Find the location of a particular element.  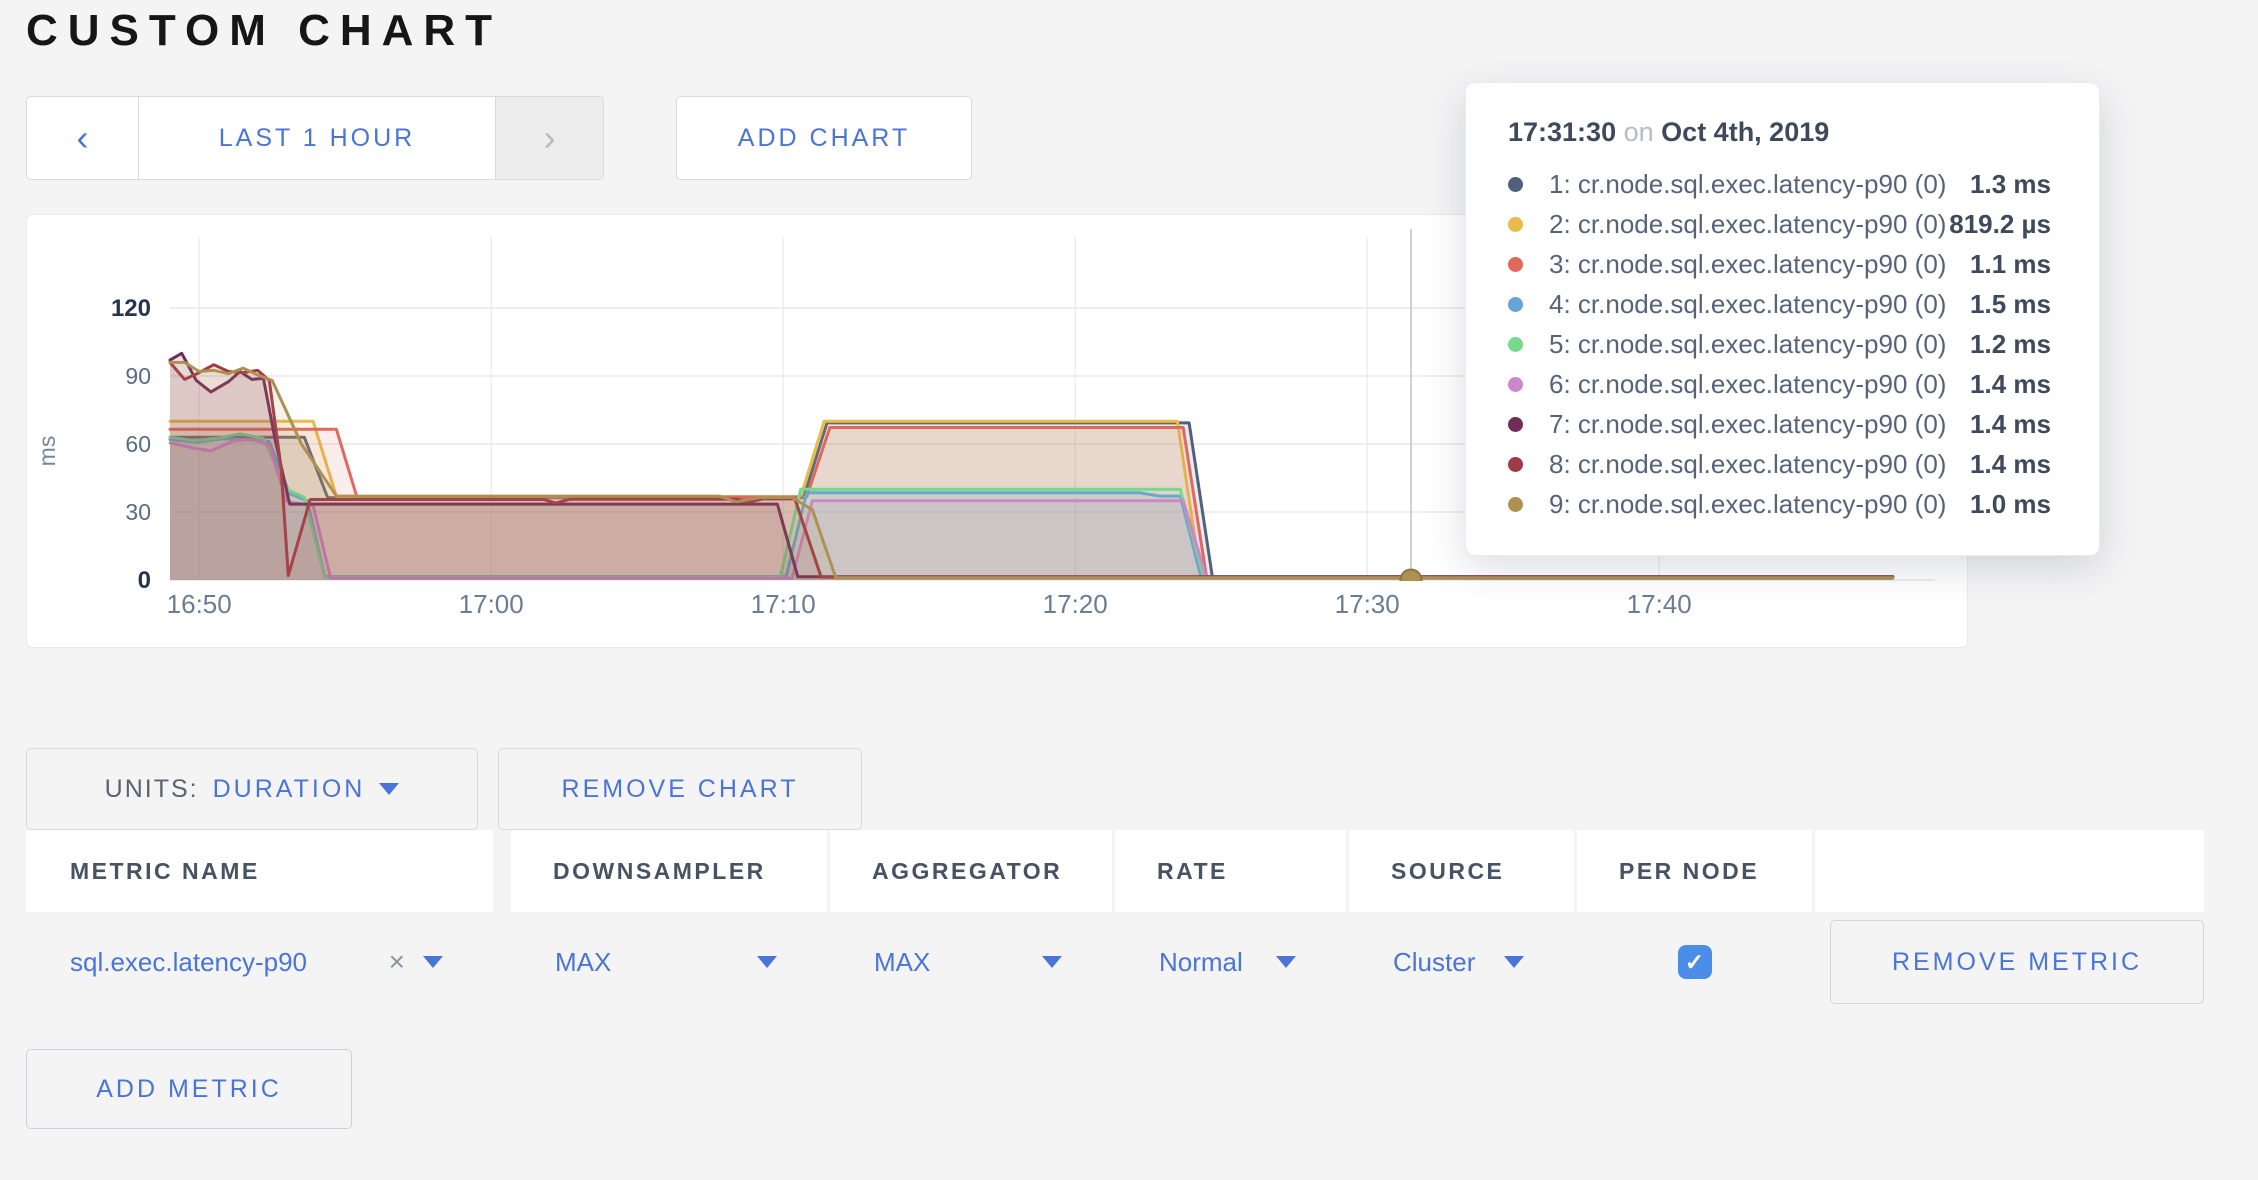

add-metric-button: ADD METRIC is located at coordinates (189, 1089).